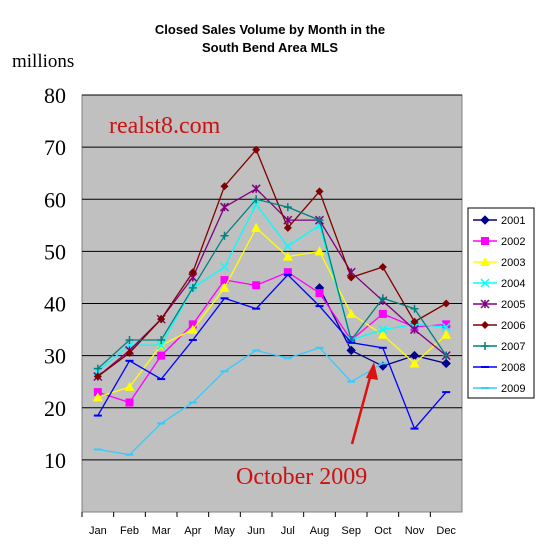  What do you see at coordinates (224, 531) in the screenshot?
I see `x-tick-label: May` at bounding box center [224, 531].